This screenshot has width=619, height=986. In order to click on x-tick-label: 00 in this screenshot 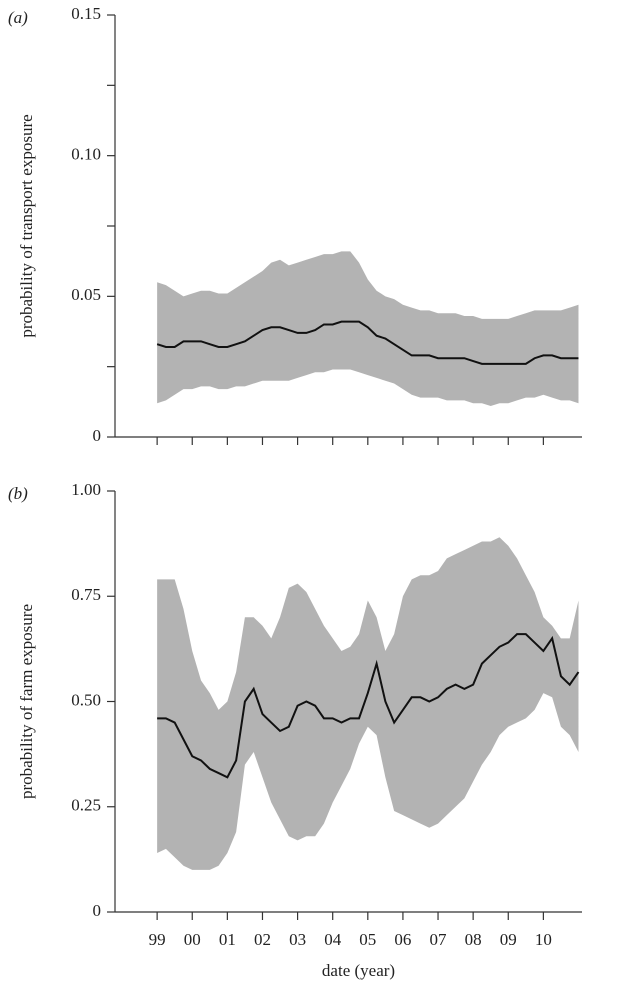, I will do `click(192, 939)`.